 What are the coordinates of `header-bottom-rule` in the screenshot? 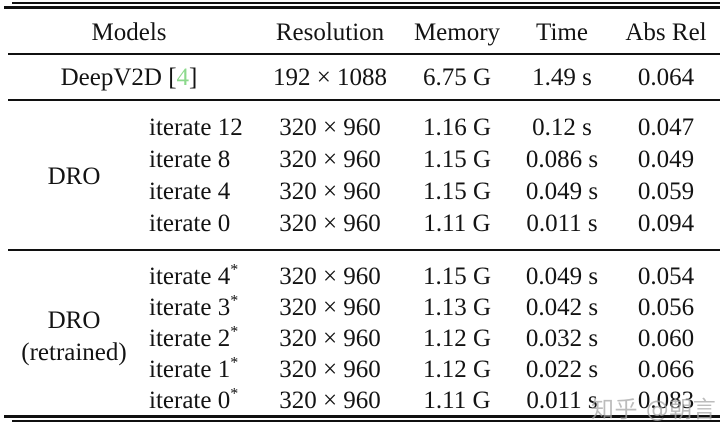 It's located at (364, 54).